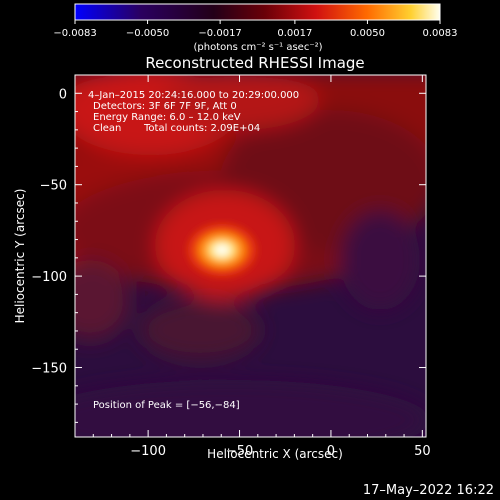 The height and width of the screenshot is (500, 500). Describe the element at coordinates (440, 33) in the screenshot. I see `colorbar-tick-label: 0.0083` at that location.